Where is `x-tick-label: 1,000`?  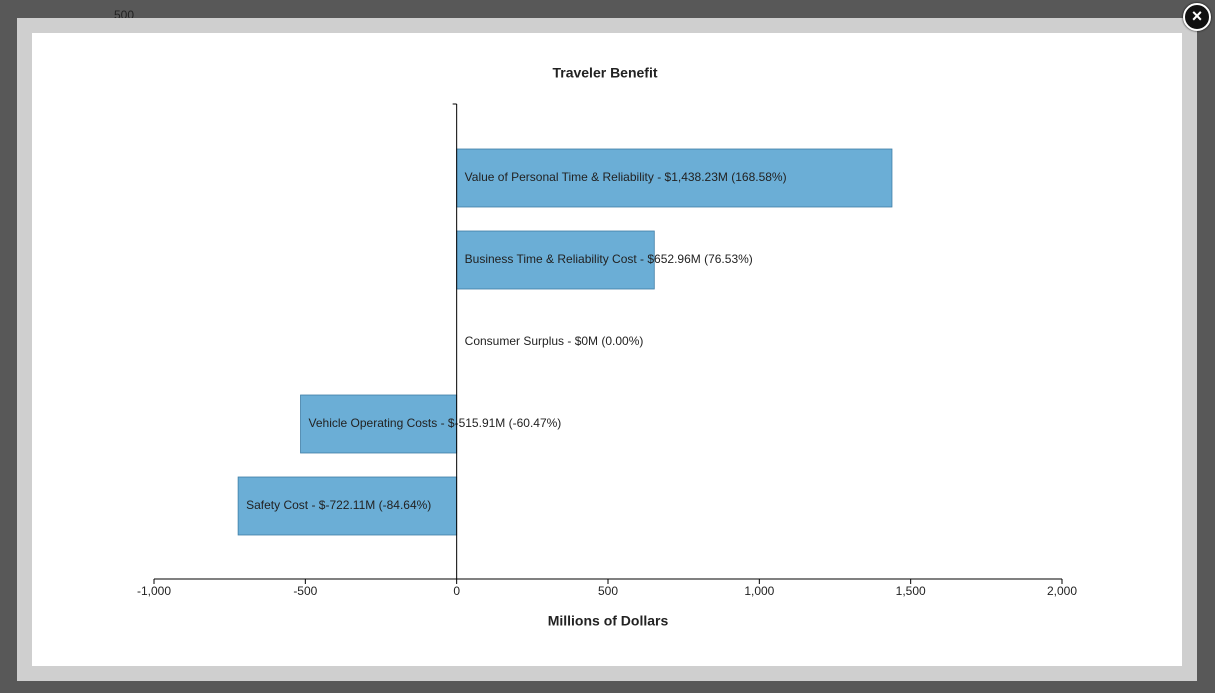 x-tick-label: 1,000 is located at coordinates (759, 591).